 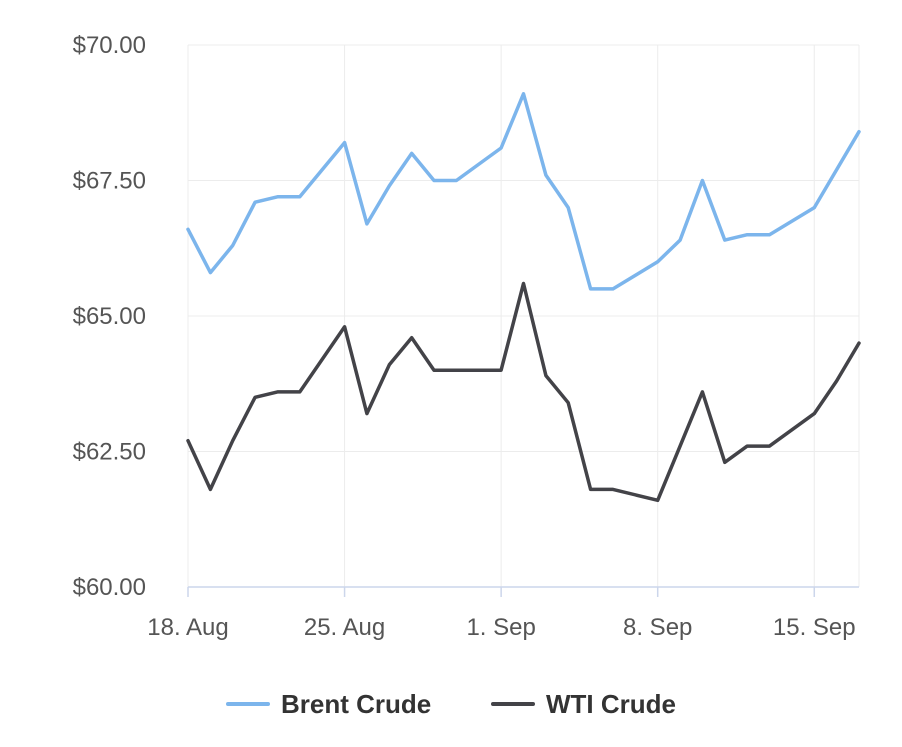 I want to click on x-tick-label: 1. Sep, so click(x=500, y=627).